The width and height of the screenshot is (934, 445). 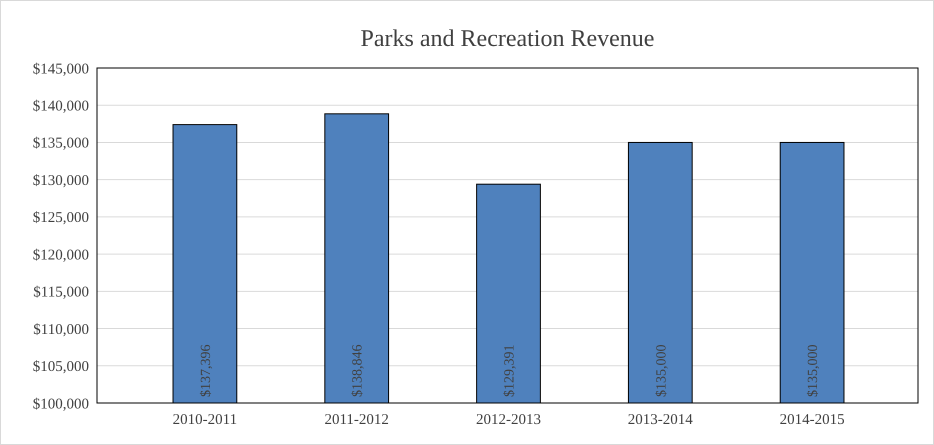 I want to click on y-tick-label: $130,000, so click(x=60, y=180).